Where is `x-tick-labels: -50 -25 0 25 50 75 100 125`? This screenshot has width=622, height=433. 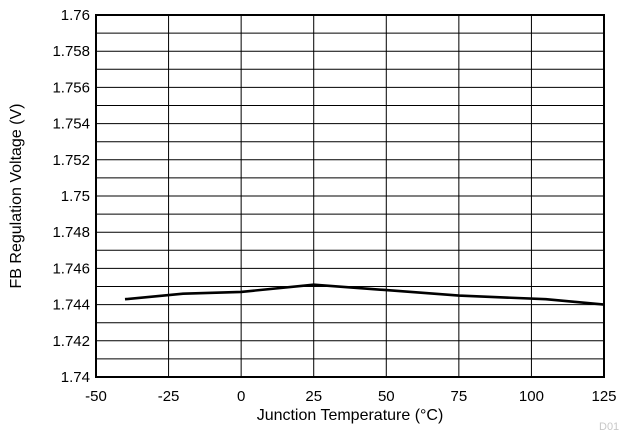 x-tick-labels: -50 -25 0 25 50 75 100 125 is located at coordinates (350, 396).